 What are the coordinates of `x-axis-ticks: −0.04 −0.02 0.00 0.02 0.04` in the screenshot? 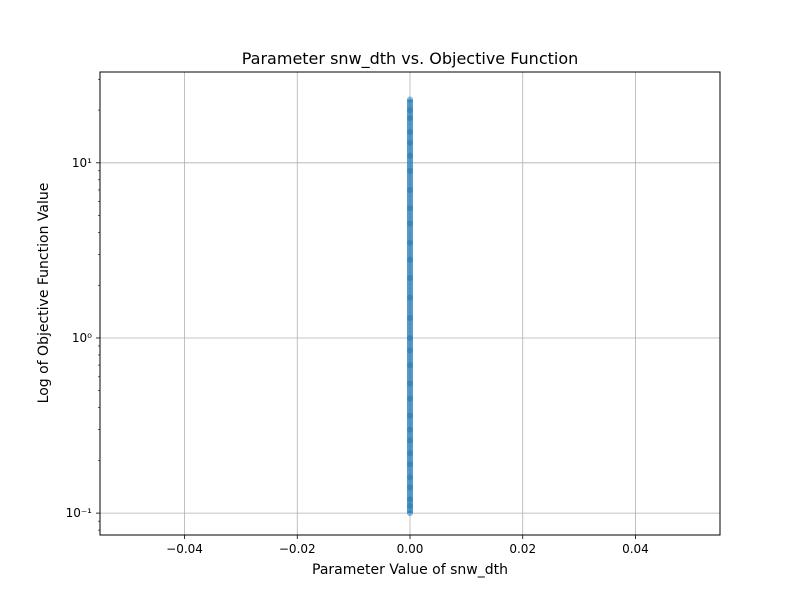 It's located at (407, 545).